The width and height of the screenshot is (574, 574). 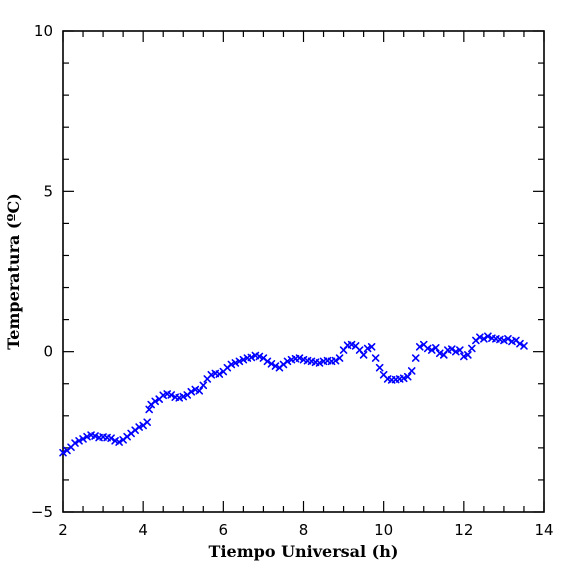 I want to click on x-tick-label: 8, so click(x=304, y=530).